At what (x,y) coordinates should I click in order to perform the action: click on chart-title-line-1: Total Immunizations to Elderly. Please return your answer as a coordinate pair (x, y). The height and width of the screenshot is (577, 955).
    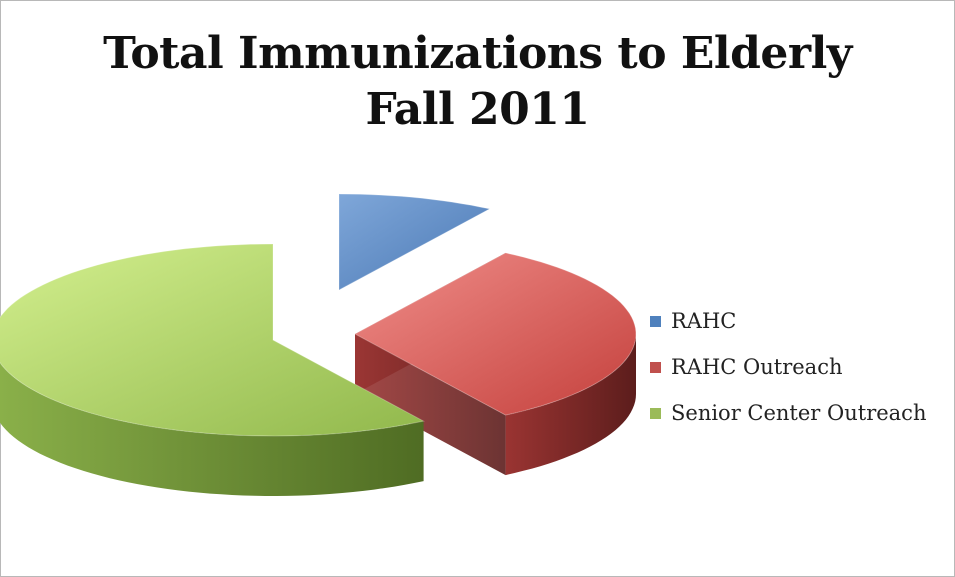
    Looking at the image, I should click on (477, 53).